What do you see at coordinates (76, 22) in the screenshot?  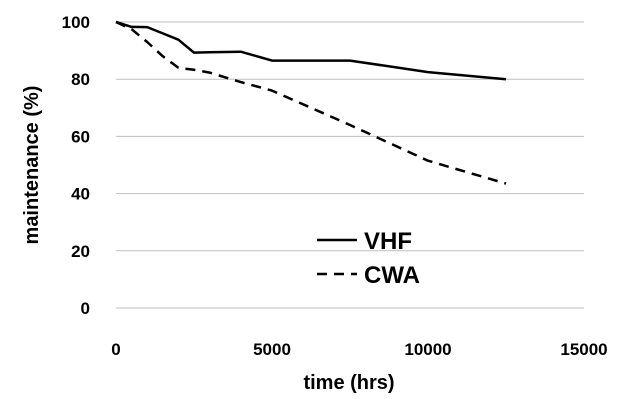 I see `y-tick-label: 100` at bounding box center [76, 22].